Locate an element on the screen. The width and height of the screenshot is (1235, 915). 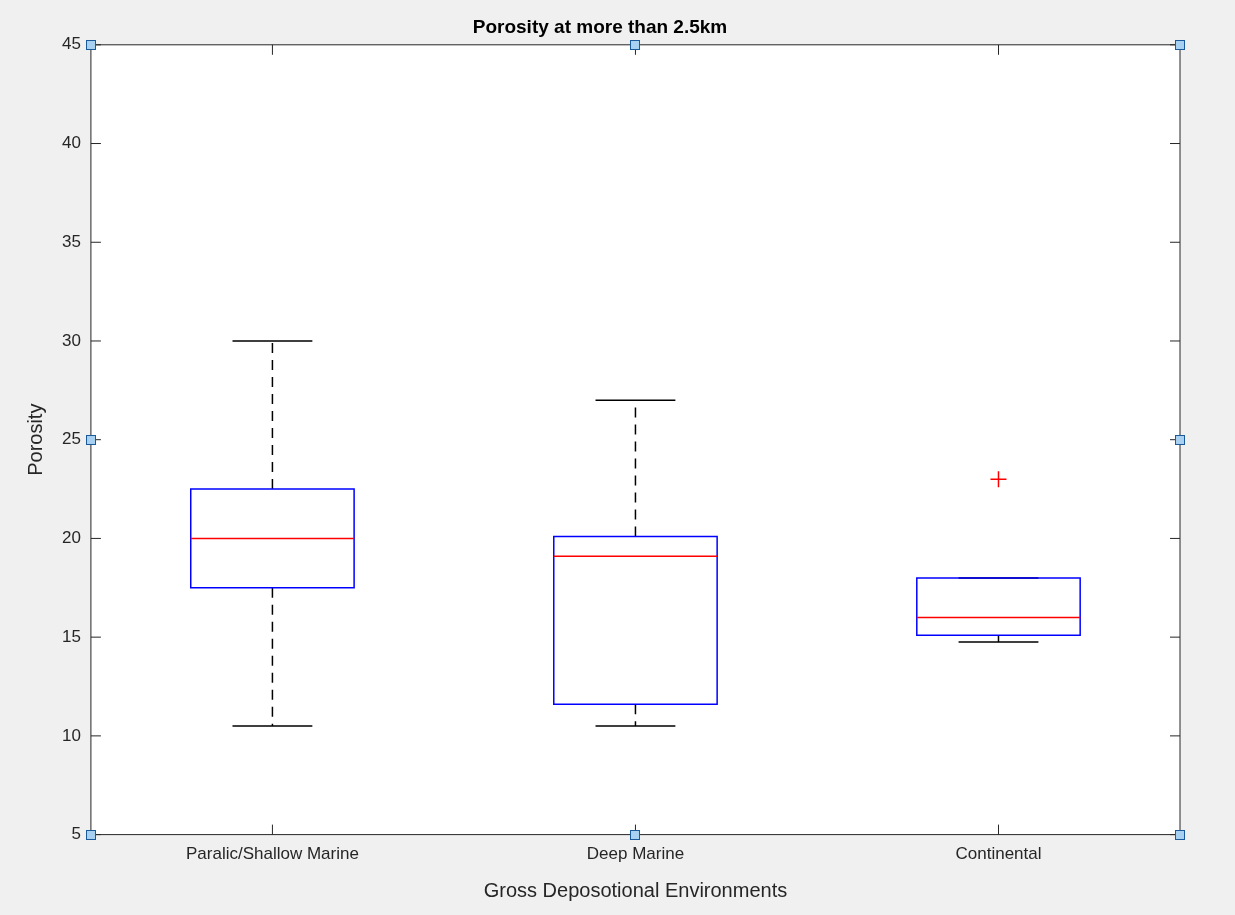
y-tick-label: 40 is located at coordinates (71, 143).